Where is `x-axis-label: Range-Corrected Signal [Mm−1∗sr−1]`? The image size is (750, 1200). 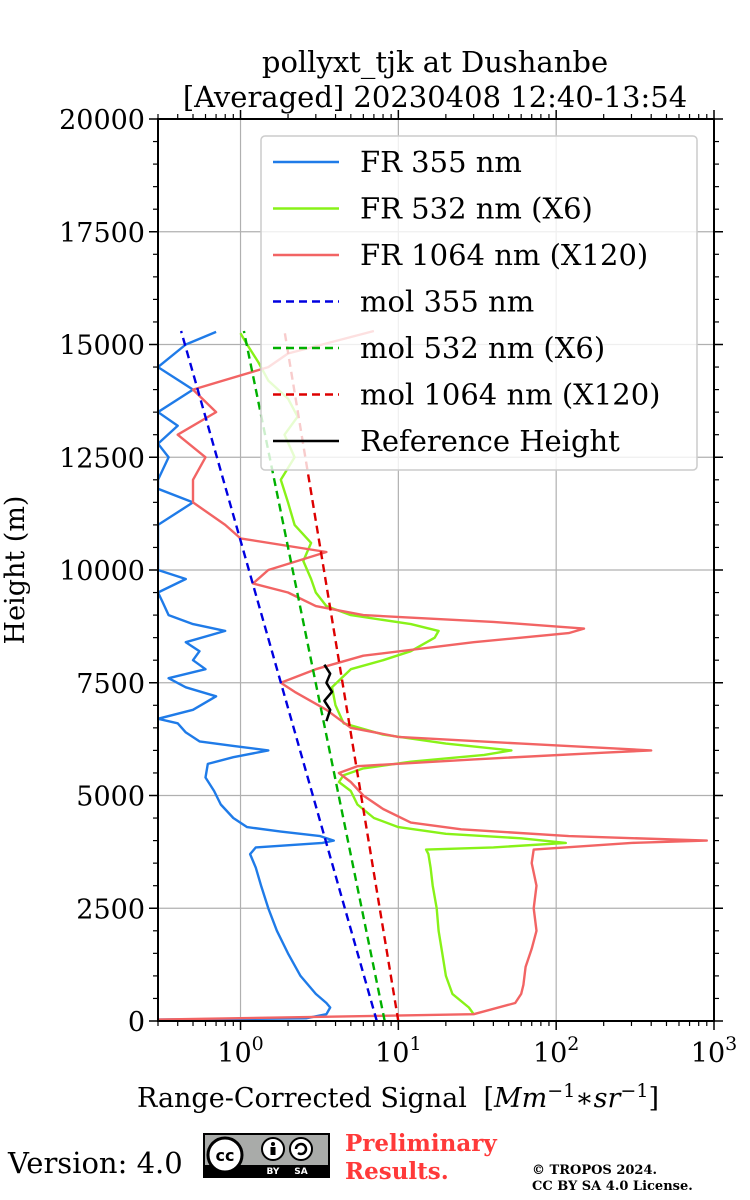
x-axis-label: Range-Corrected Signal [Mm−1∗sr−1] is located at coordinates (398, 1097).